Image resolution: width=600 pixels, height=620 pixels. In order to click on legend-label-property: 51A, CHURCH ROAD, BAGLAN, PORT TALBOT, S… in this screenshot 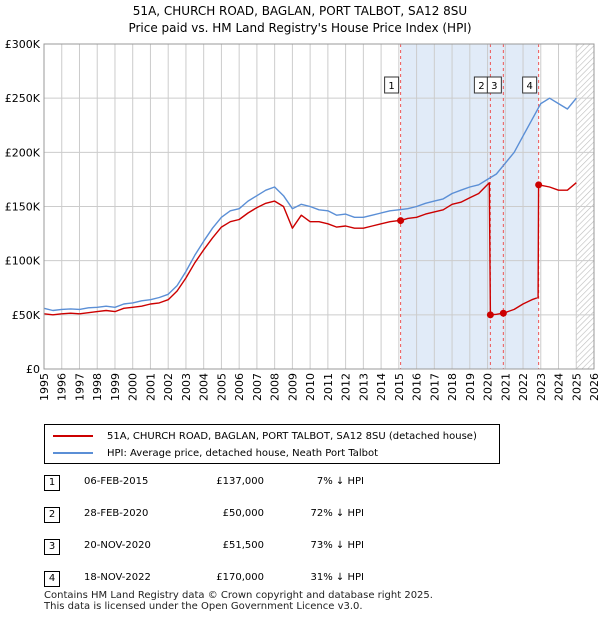, I will do `click(292, 436)`.